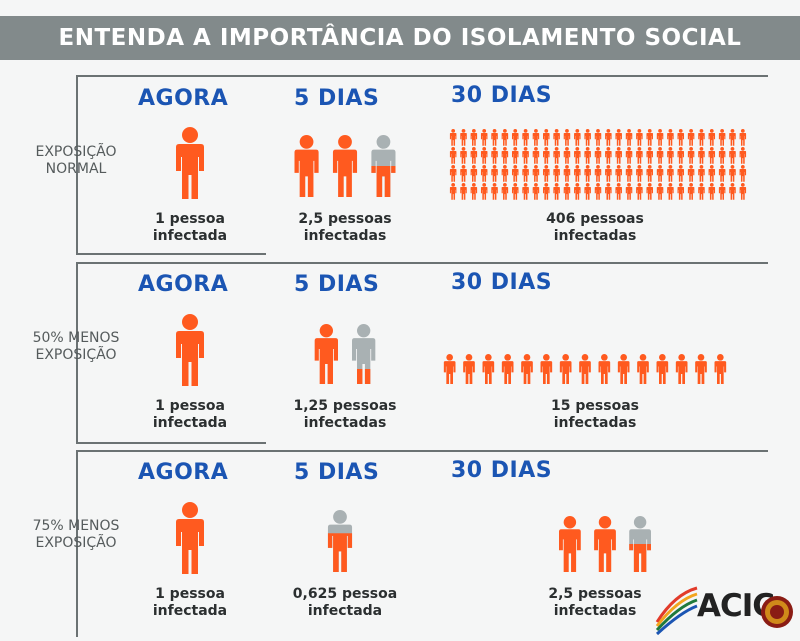 The height and width of the screenshot is (641, 800). Describe the element at coordinates (676, 611) in the screenshot. I see `logo-swoosh-icon` at that location.